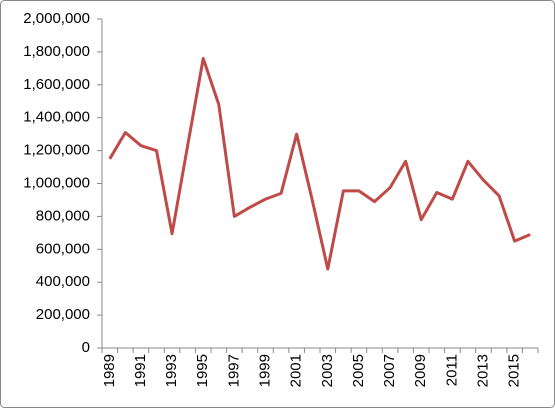  Describe the element at coordinates (63, 314) in the screenshot. I see `y-tick-label: 200,000` at that location.